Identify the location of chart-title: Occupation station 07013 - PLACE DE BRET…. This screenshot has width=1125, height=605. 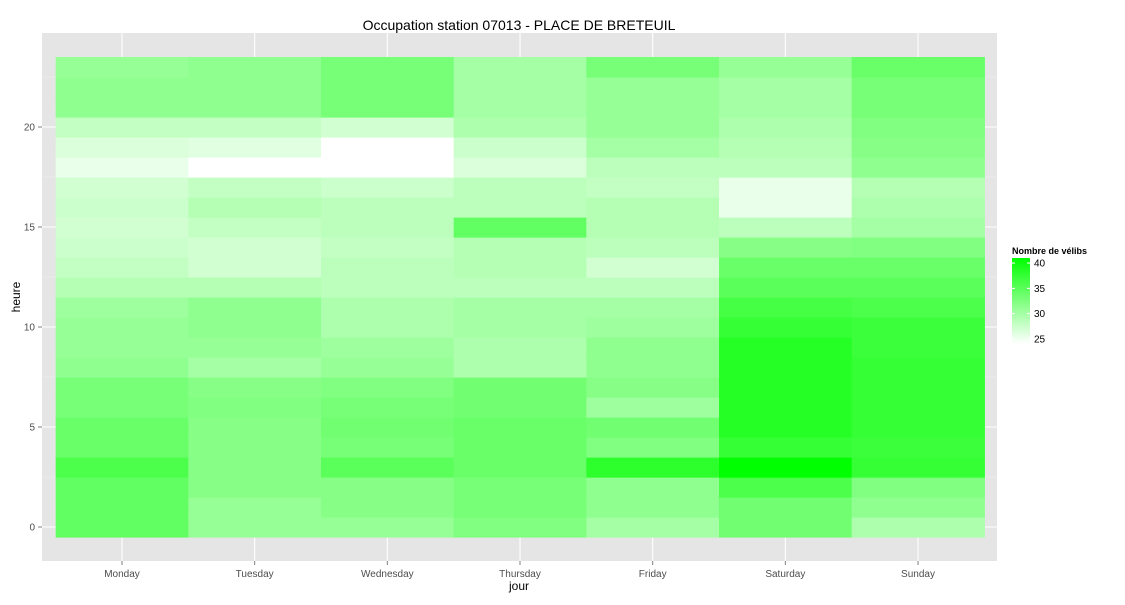
(519, 25).